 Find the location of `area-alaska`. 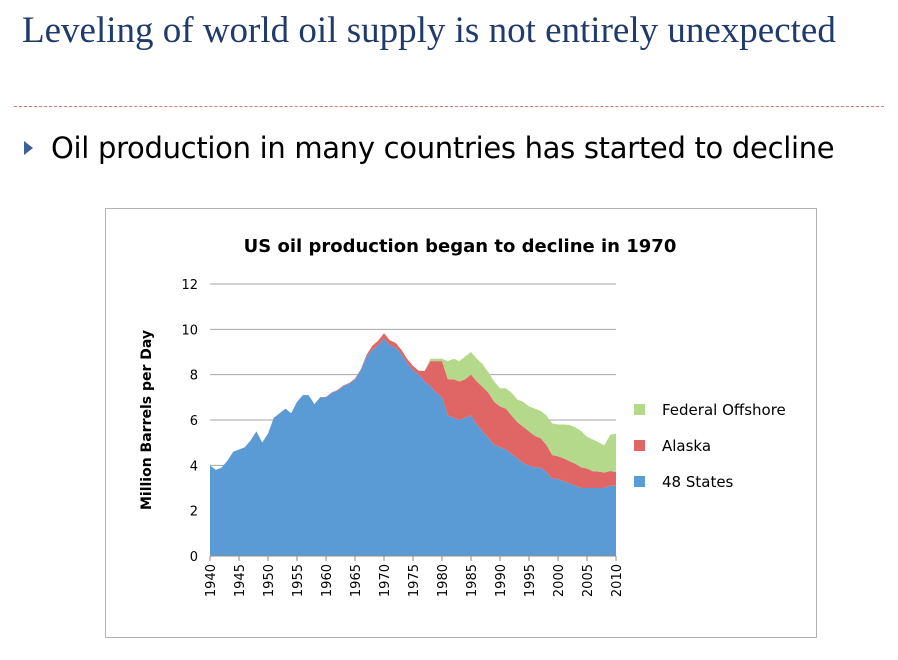

area-alaska is located at coordinates (413, 410).